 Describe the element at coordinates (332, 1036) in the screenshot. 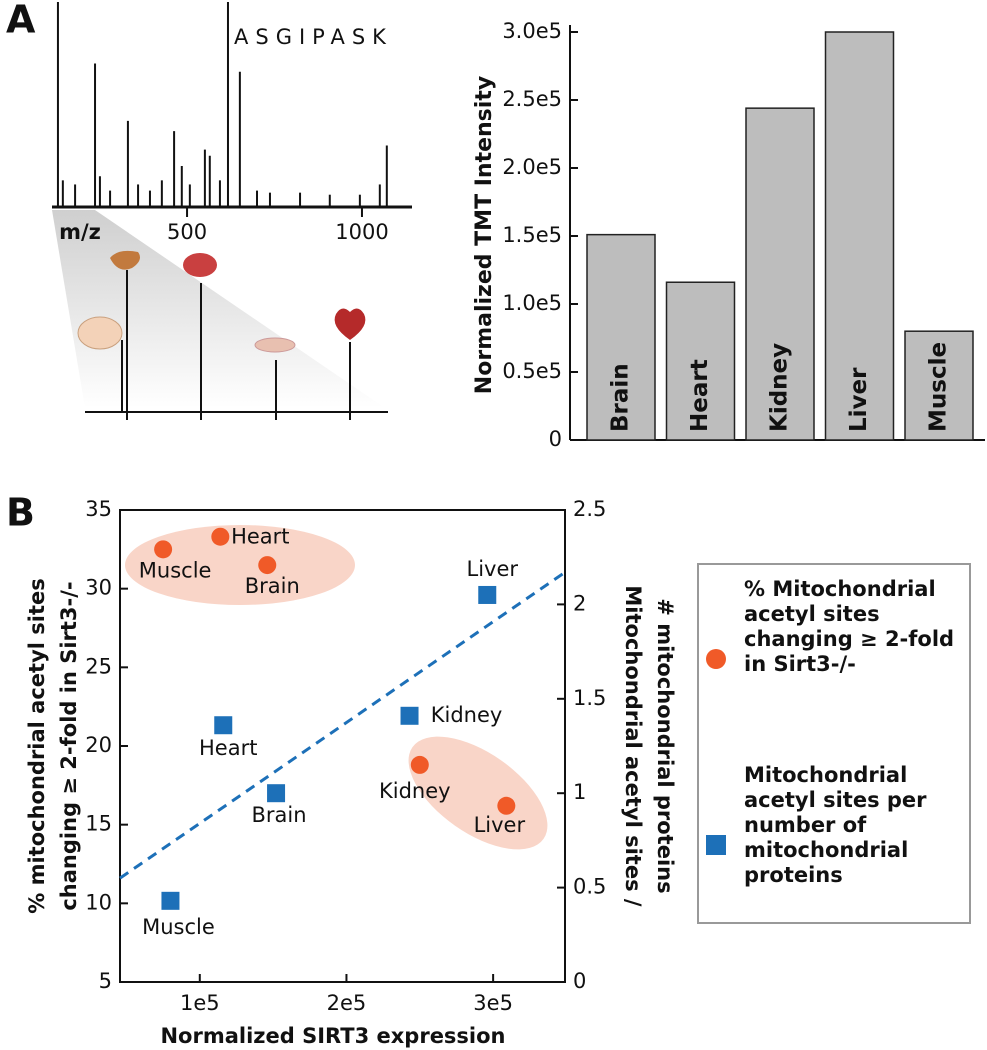

I see `x-axis-label: Normalized SIRT3 expression` at that location.